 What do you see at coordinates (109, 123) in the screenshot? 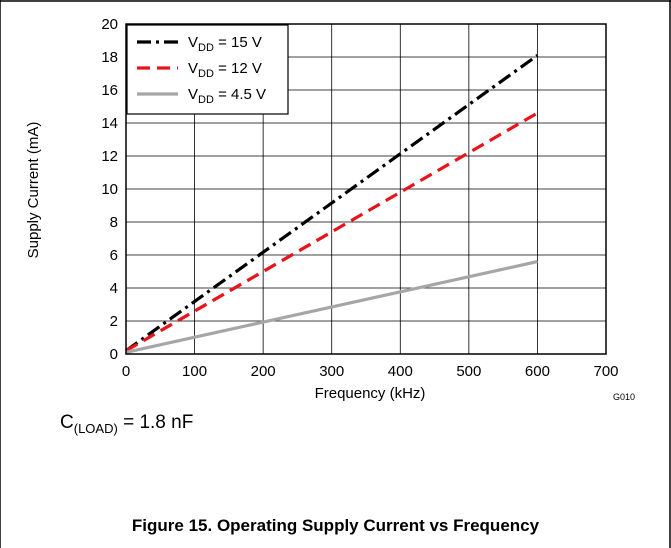
I see `y-tick-label: 14` at bounding box center [109, 123].